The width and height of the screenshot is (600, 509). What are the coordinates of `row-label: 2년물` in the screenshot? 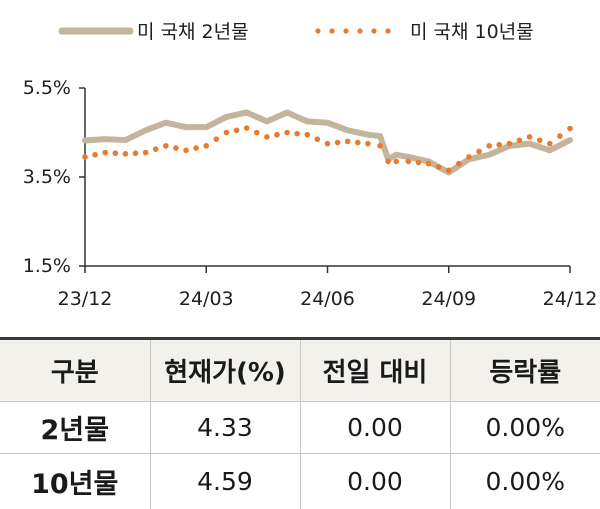 It's located at (75, 428).